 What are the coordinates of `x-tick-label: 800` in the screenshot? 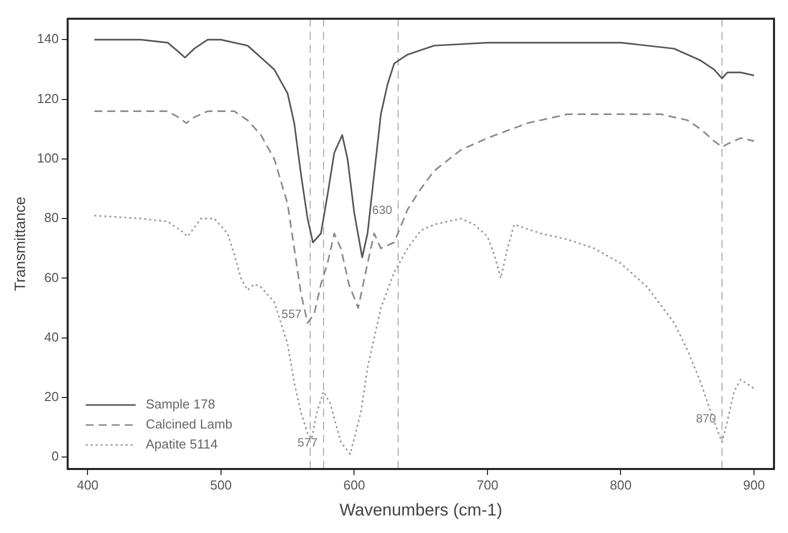 It's located at (621, 484).